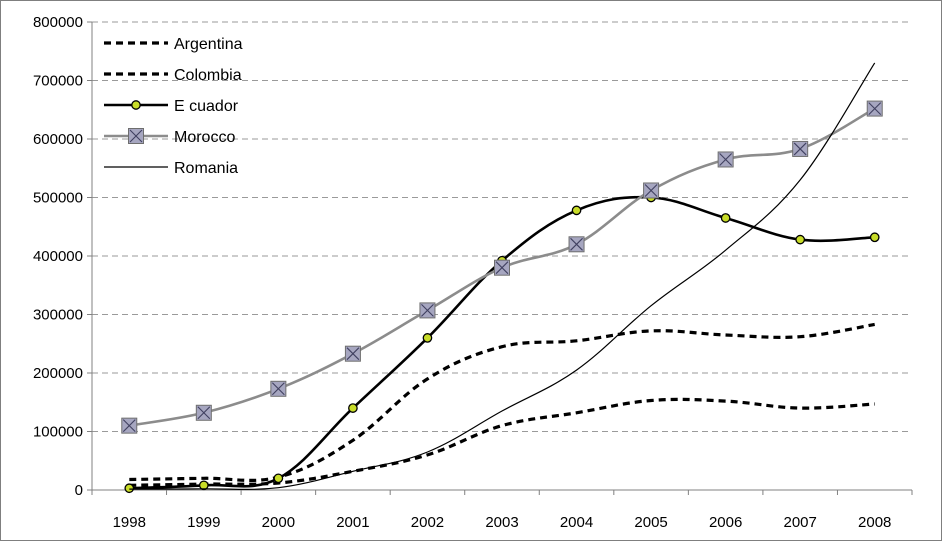 This screenshot has height=541, width=942. Describe the element at coordinates (169, 137) in the screenshot. I see `legend-item-morocco: Morocco` at that location.